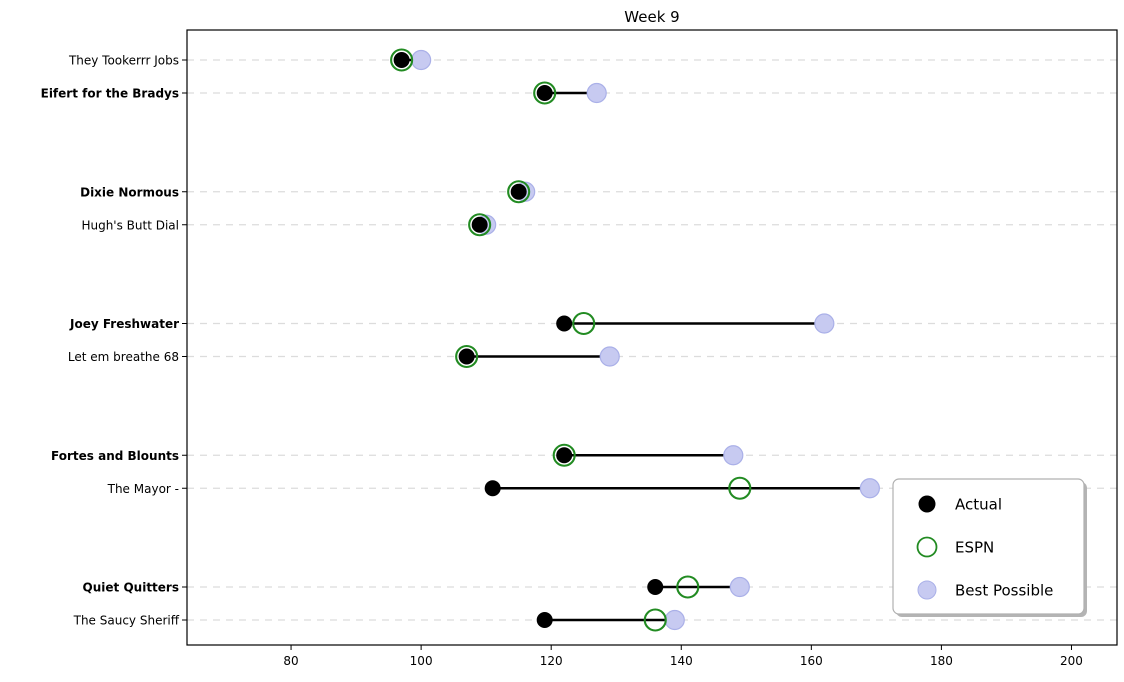 The height and width of the screenshot is (682, 1124). What do you see at coordinates (115, 456) in the screenshot?
I see `team-label: Fortes and Blounts` at bounding box center [115, 456].